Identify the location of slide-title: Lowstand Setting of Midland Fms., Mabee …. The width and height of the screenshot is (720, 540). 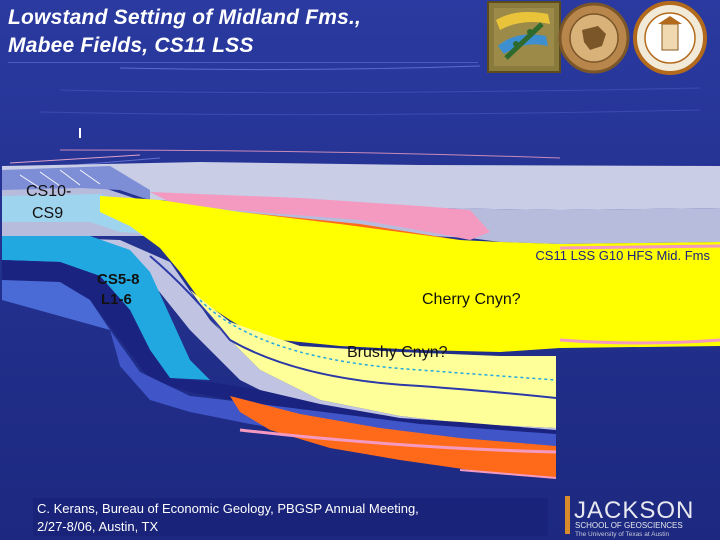
(184, 32).